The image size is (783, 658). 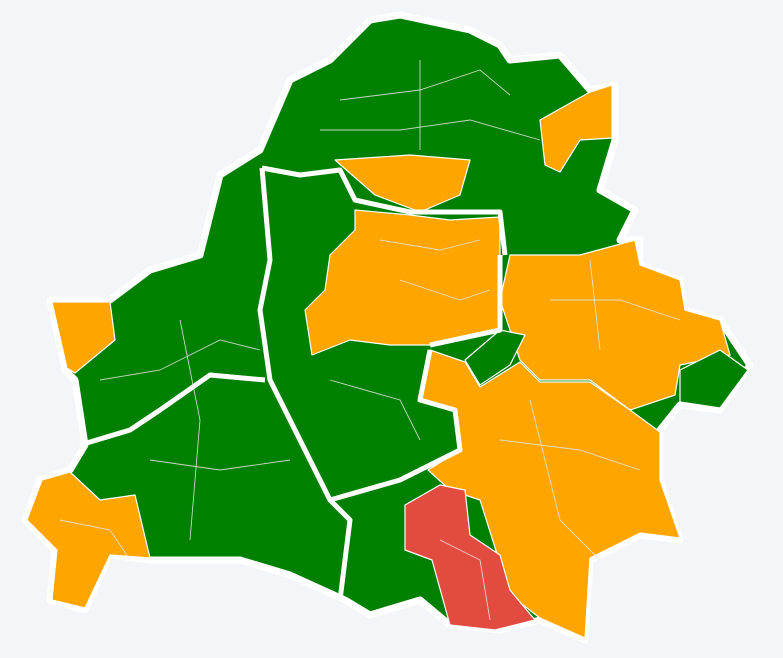 What do you see at coordinates (402, 183) in the screenshot?
I see `region-orange-vitebsk-south` at bounding box center [402, 183].